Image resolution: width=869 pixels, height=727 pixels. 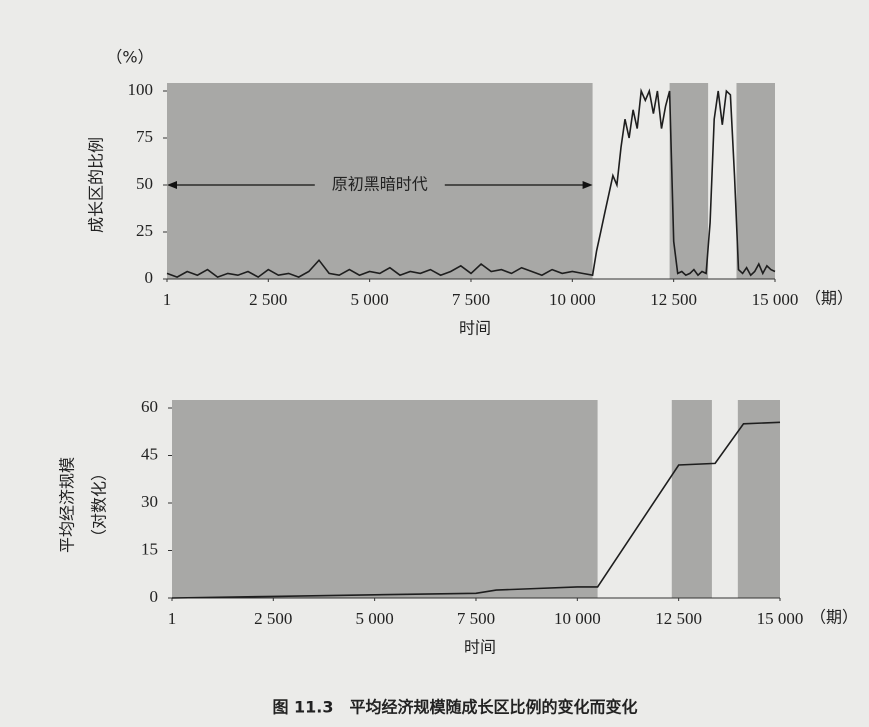 I want to click on y-tick-label: 100, so click(x=141, y=89).